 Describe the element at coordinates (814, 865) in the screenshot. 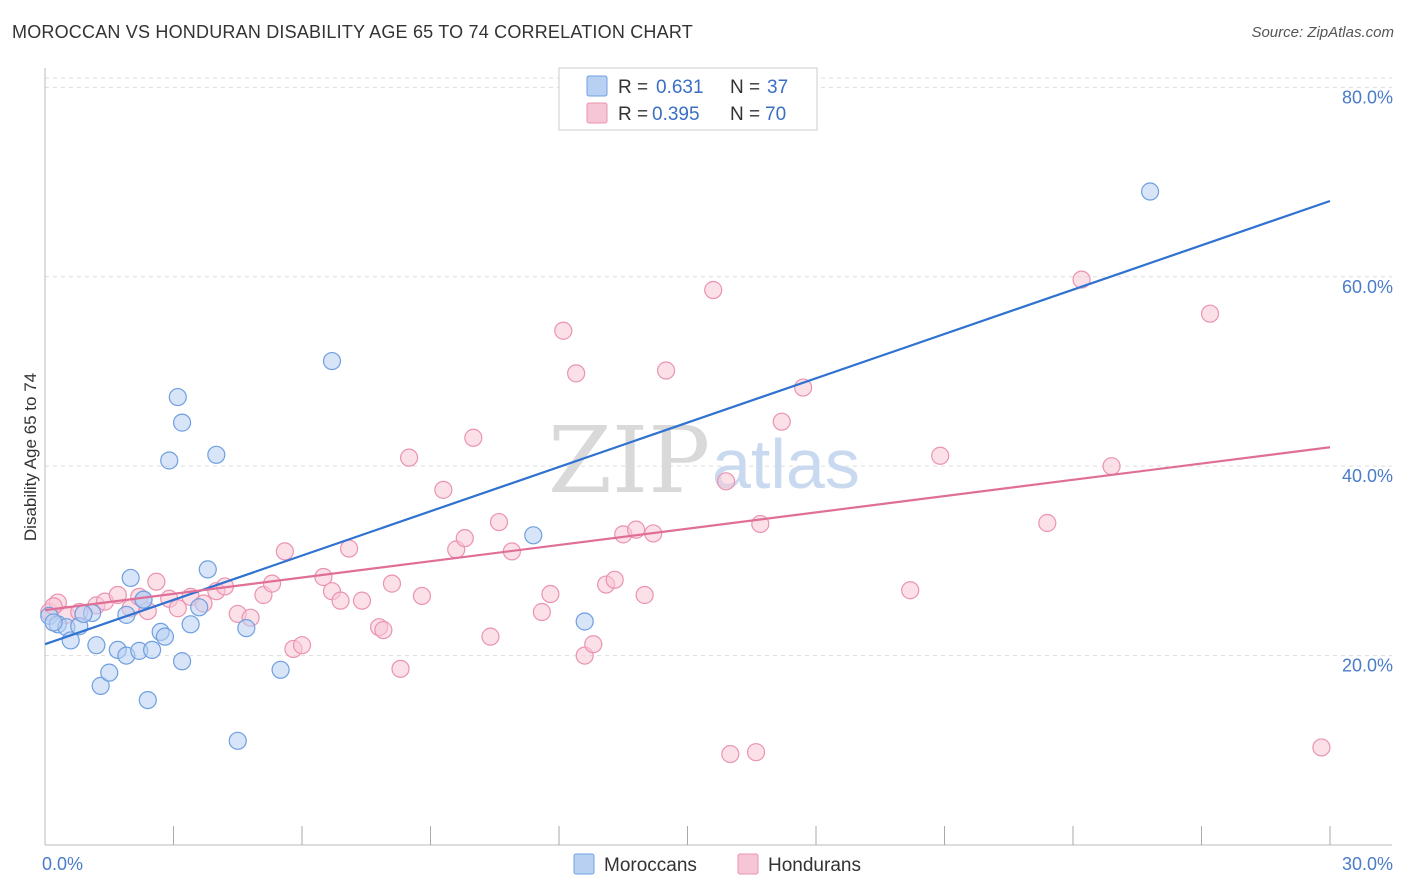

I see `legend-hondurans-label: Hondurans` at that location.